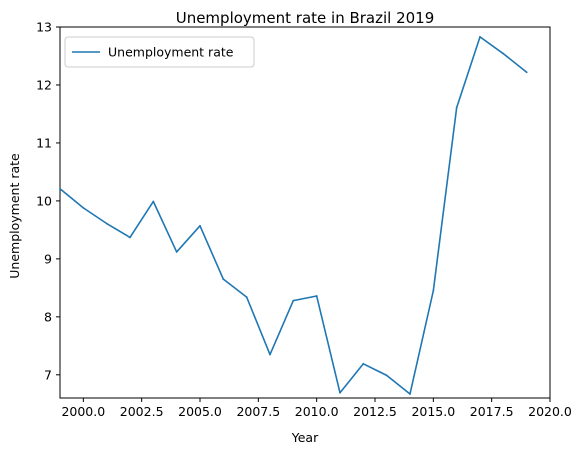 The image size is (587, 455). I want to click on x-tick-label: 2005.0, so click(200, 411).